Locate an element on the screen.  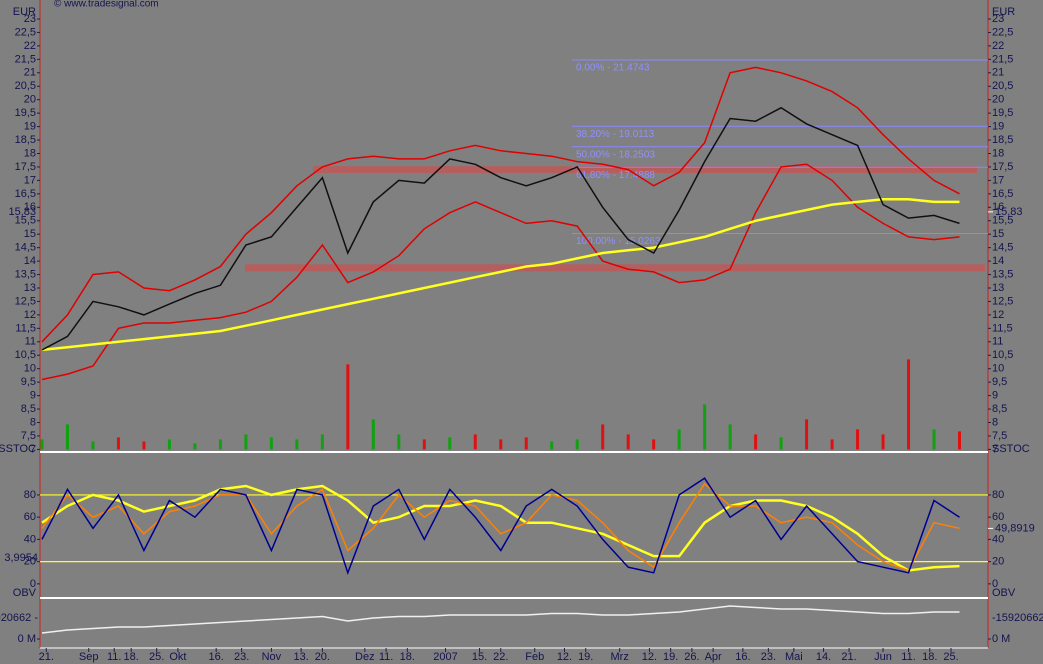
y-tick-label: 16 is located at coordinates (30, 207).